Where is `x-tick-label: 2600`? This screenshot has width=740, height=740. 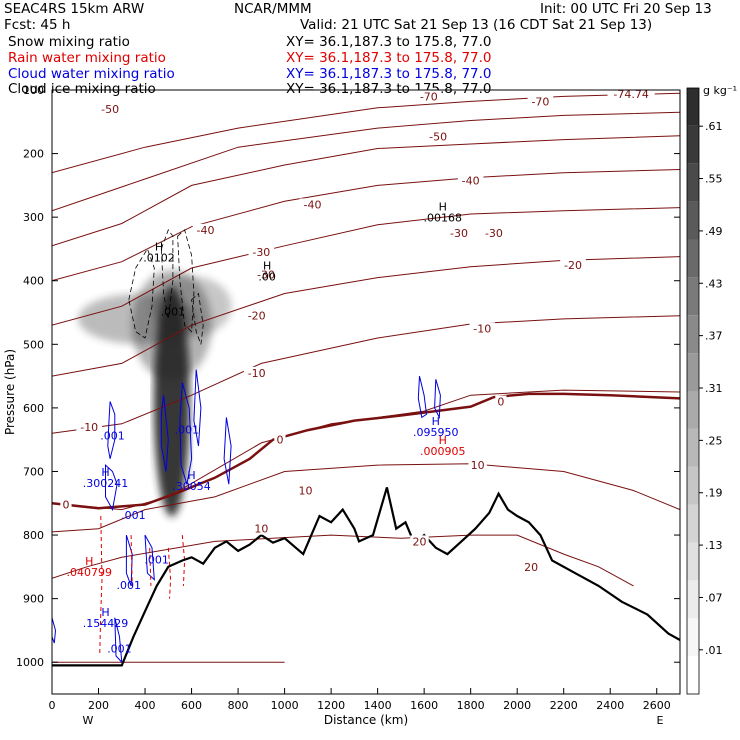 x-tick-label: 2600 is located at coordinates (657, 705).